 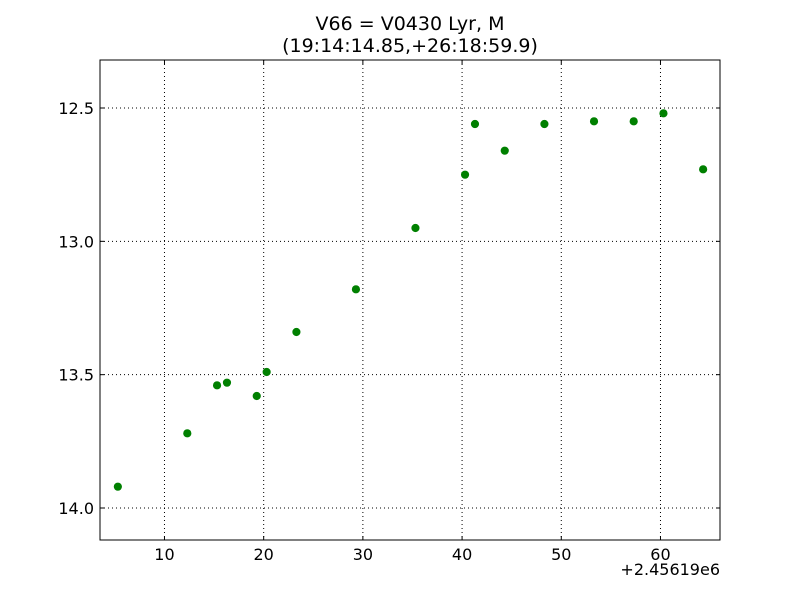 What do you see at coordinates (363, 554) in the screenshot?
I see `x-tick-label: 30` at bounding box center [363, 554].